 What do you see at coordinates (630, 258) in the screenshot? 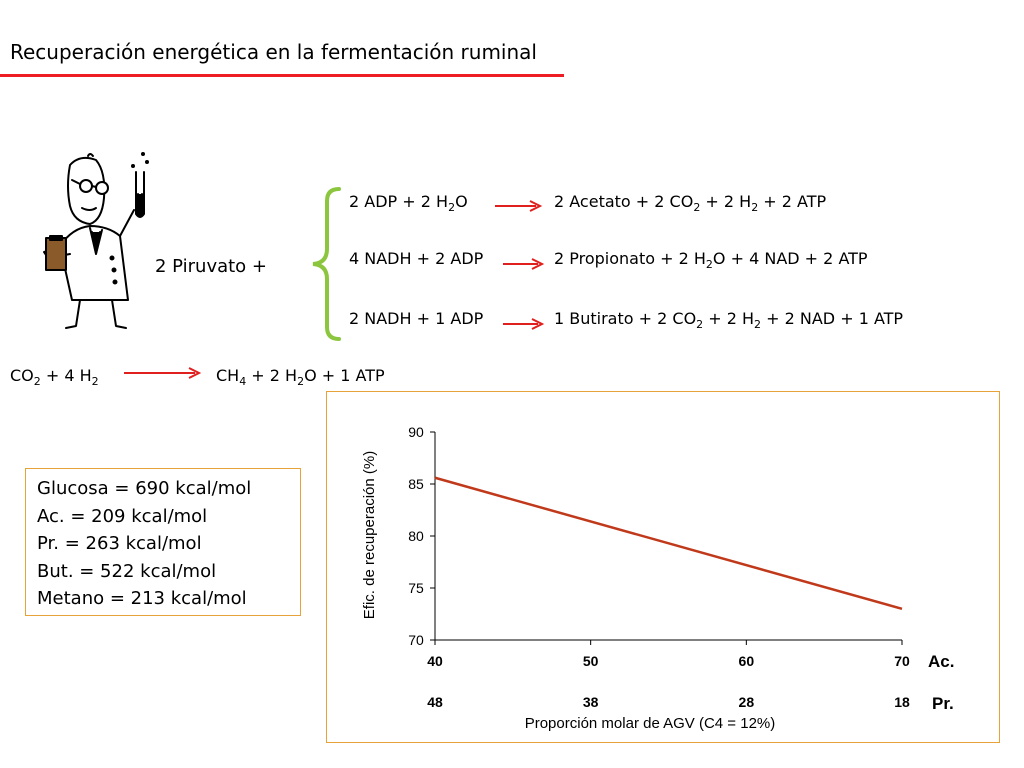
I see `formula-text: 2 Propionato + 2 H` at bounding box center [630, 258].